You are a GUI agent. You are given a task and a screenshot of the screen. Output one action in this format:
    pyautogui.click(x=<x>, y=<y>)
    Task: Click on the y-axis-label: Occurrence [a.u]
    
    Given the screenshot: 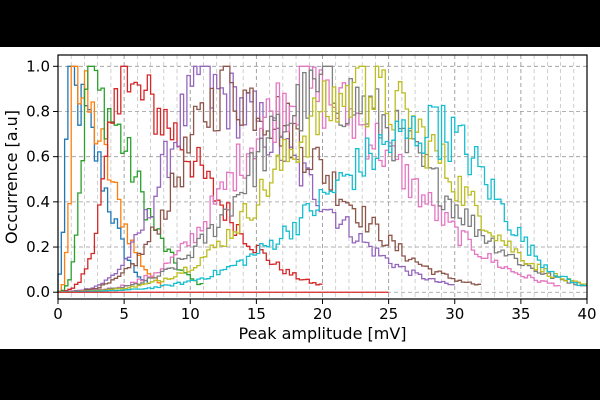 What is the action you would take?
    pyautogui.click(x=11, y=177)
    